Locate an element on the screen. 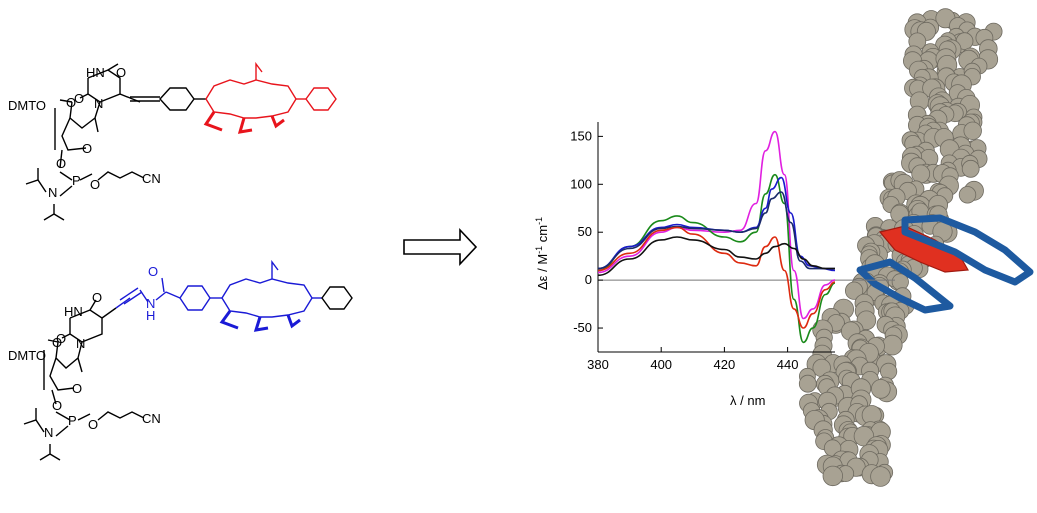 The height and width of the screenshot is (513, 1037). phenyl-ring-top is located at coordinates (177, 99).